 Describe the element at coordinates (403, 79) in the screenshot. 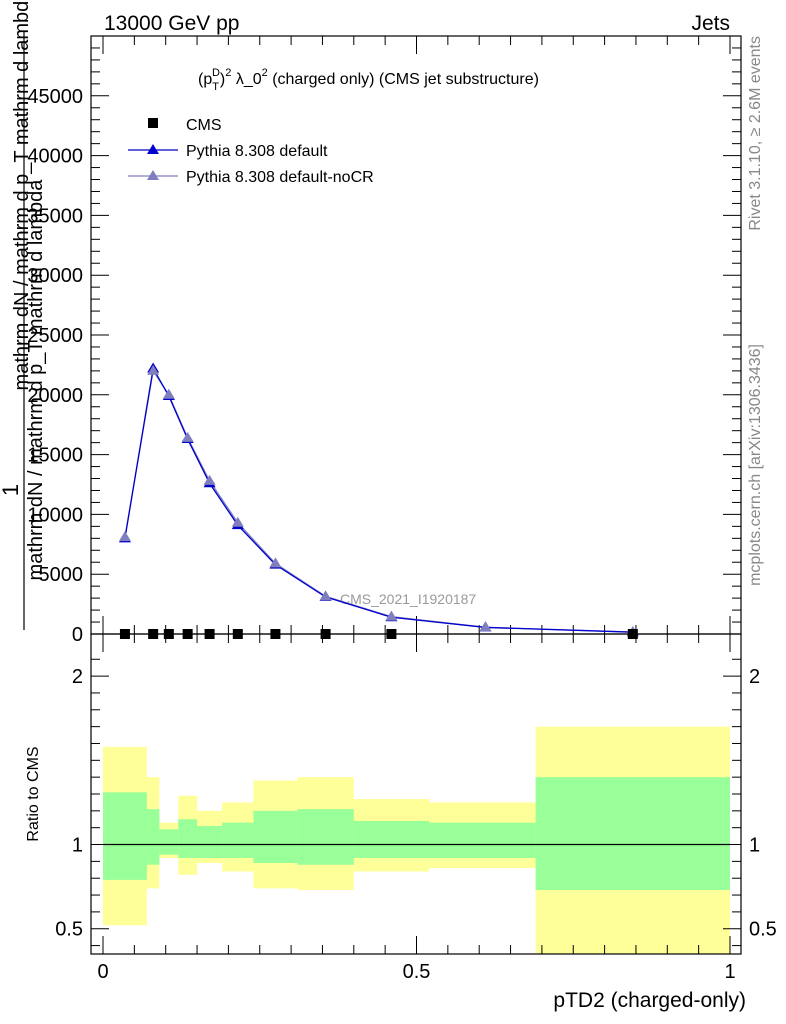

I see `title-suffix: (charged only) (CMS jet substructure)` at that location.